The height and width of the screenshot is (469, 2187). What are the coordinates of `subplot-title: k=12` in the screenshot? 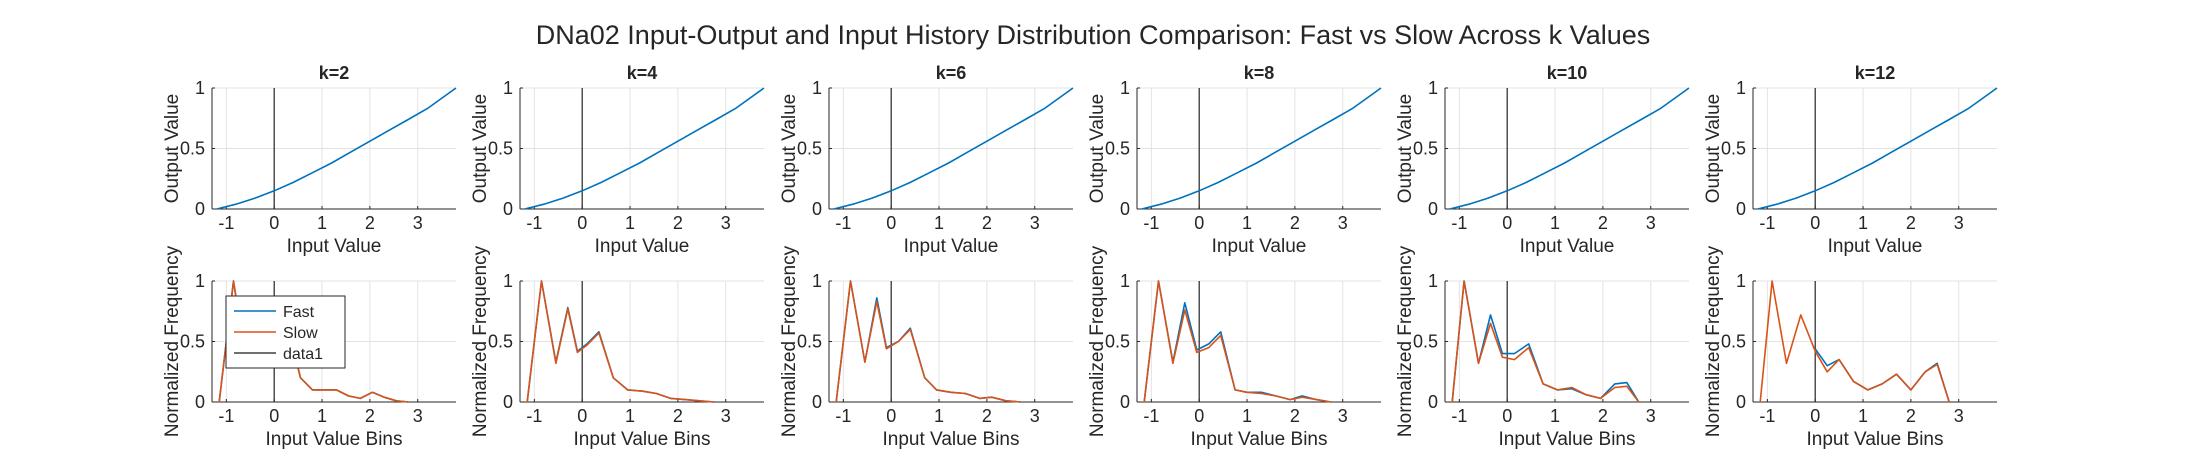 It's located at (1875, 73).